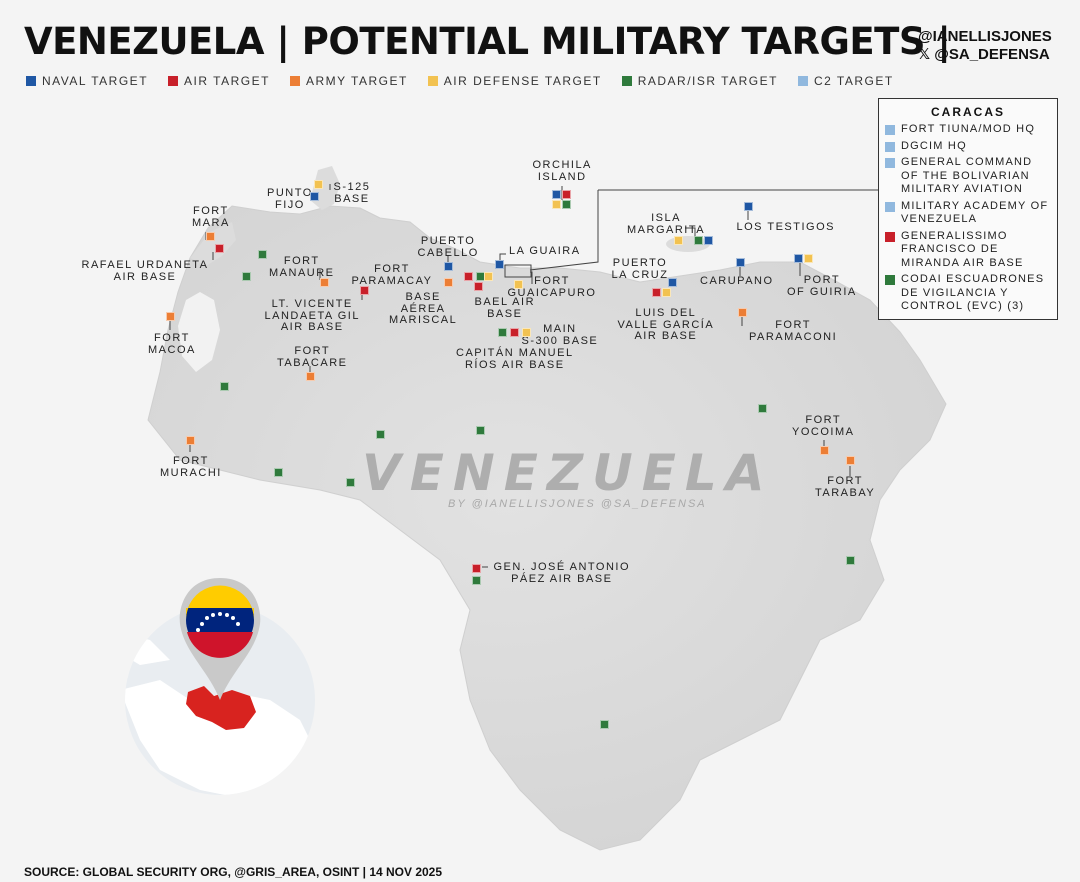  I want to click on legend-item-radar: RADAR/ISR TARGET, so click(699, 81).